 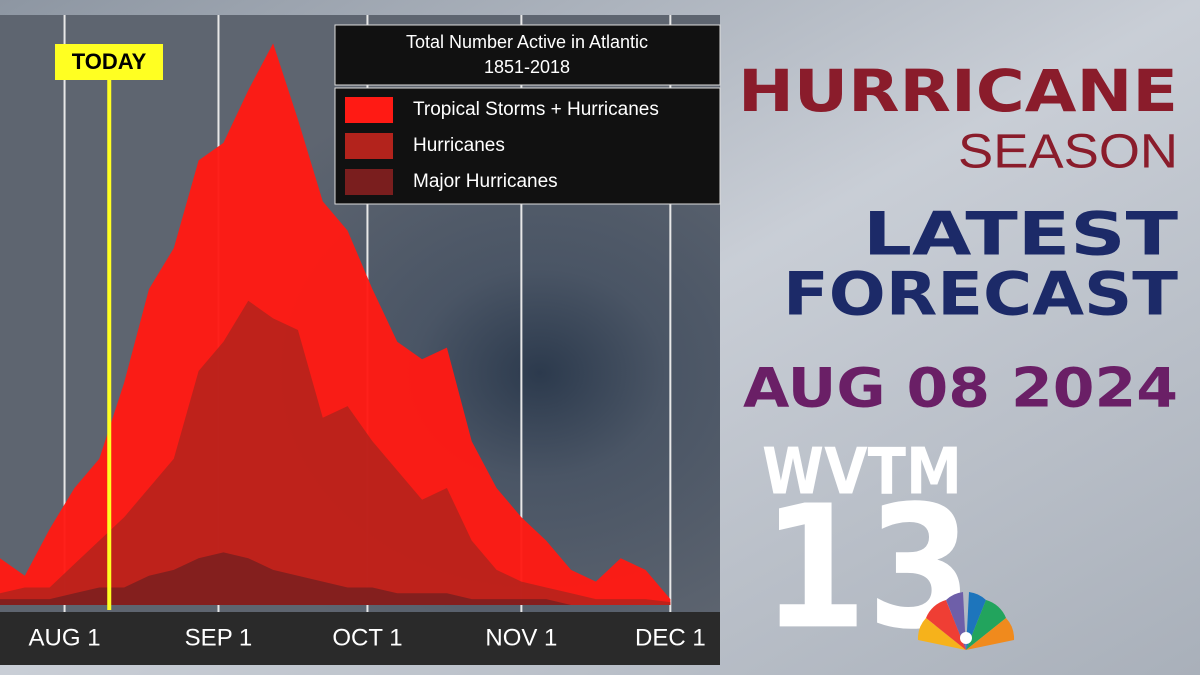 What do you see at coordinates (1020, 235) in the screenshot?
I see `headline: LATEST` at bounding box center [1020, 235].